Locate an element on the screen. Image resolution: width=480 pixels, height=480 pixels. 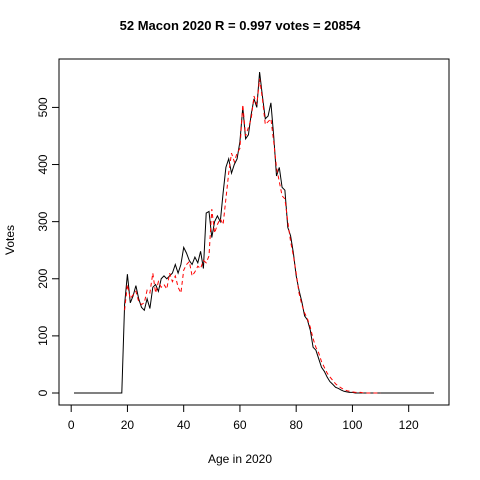
x-tick-label: 120 is located at coordinates (409, 425).